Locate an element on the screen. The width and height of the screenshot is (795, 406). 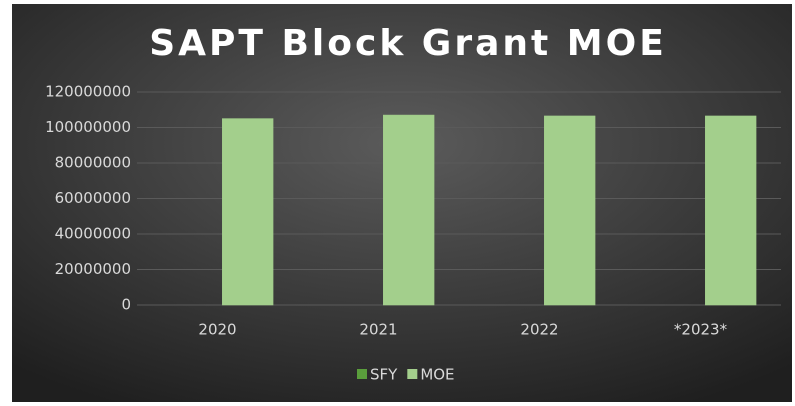
legend-label: MOE is located at coordinates (437, 375).